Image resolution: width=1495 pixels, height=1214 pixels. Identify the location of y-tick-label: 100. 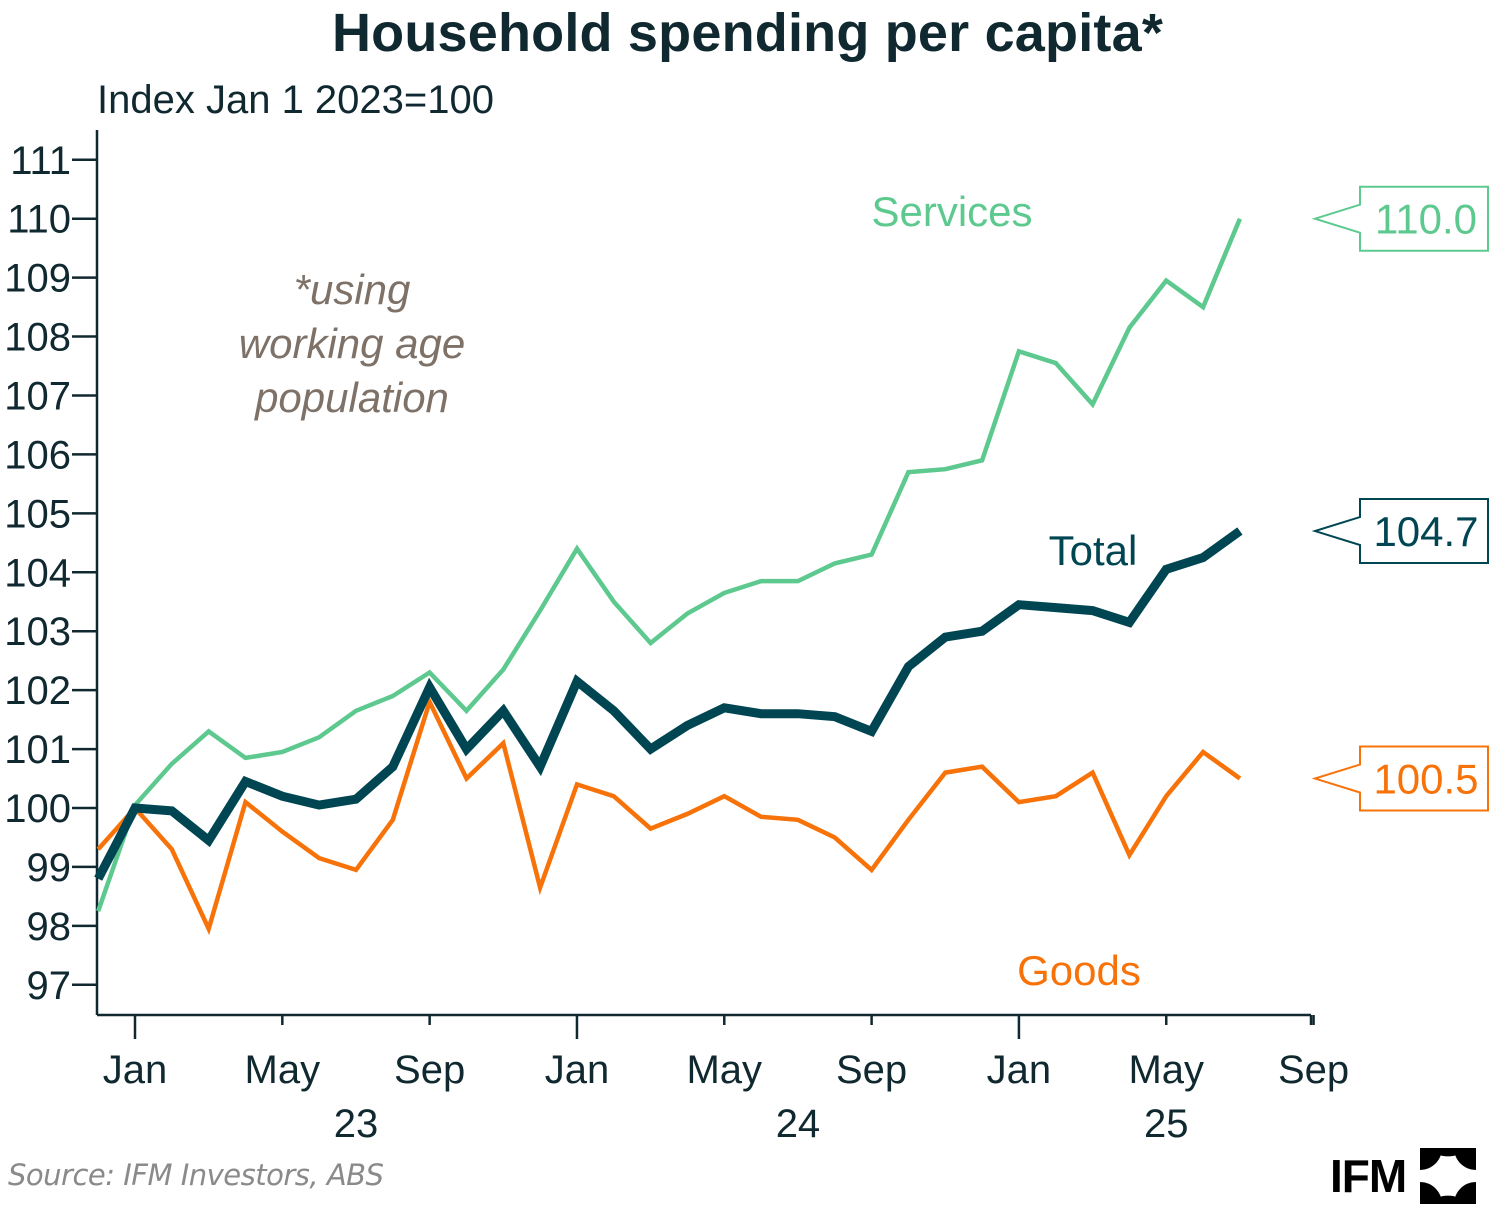
(37, 809).